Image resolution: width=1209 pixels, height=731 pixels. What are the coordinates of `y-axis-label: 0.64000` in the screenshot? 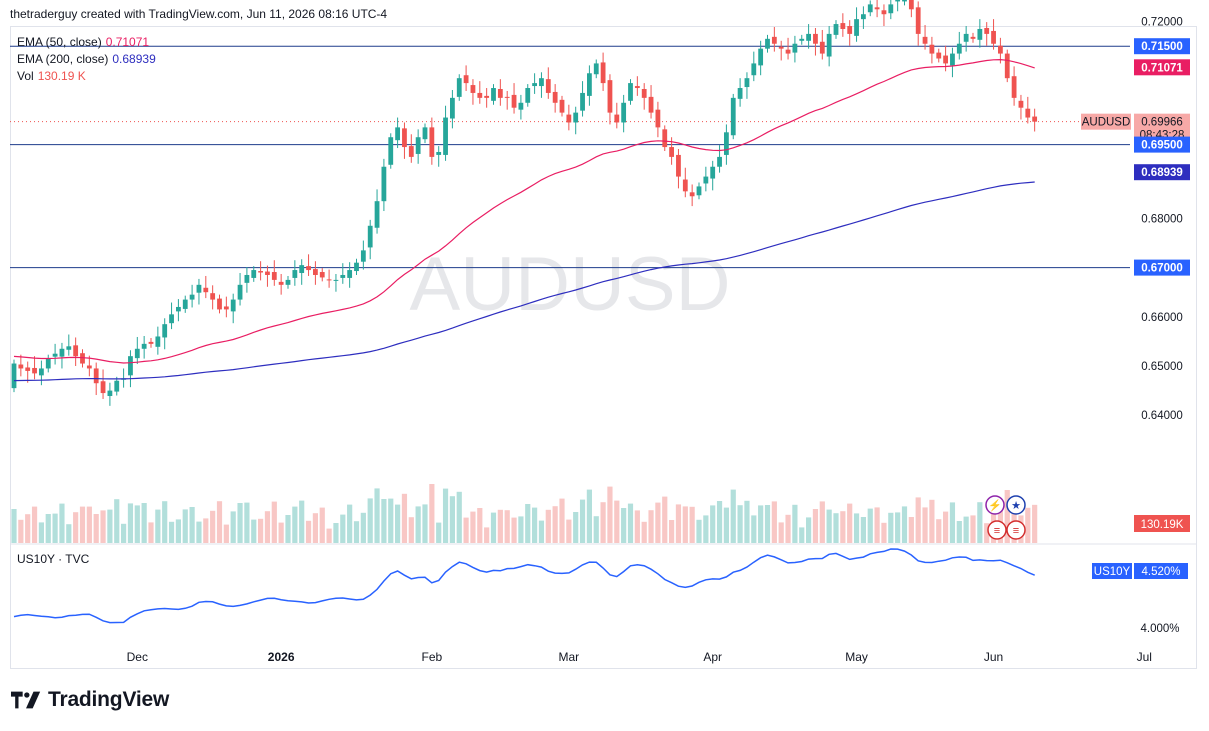 It's located at (1162, 416).